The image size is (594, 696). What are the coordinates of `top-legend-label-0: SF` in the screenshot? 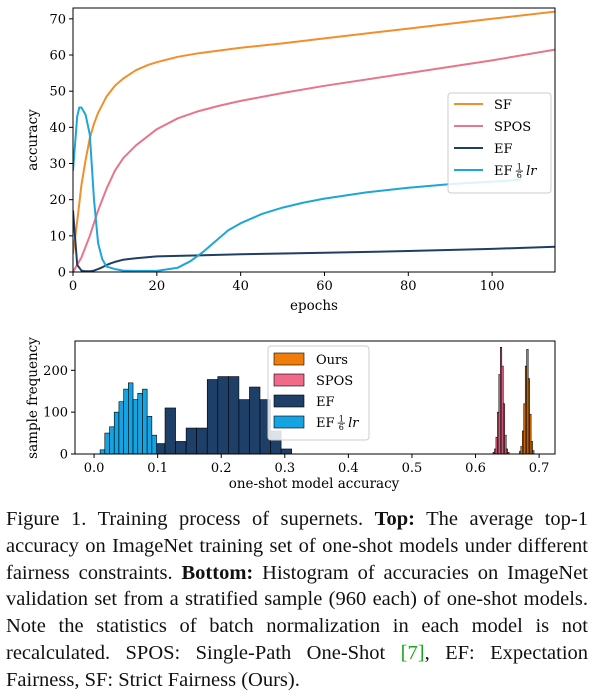 It's located at (503, 105).